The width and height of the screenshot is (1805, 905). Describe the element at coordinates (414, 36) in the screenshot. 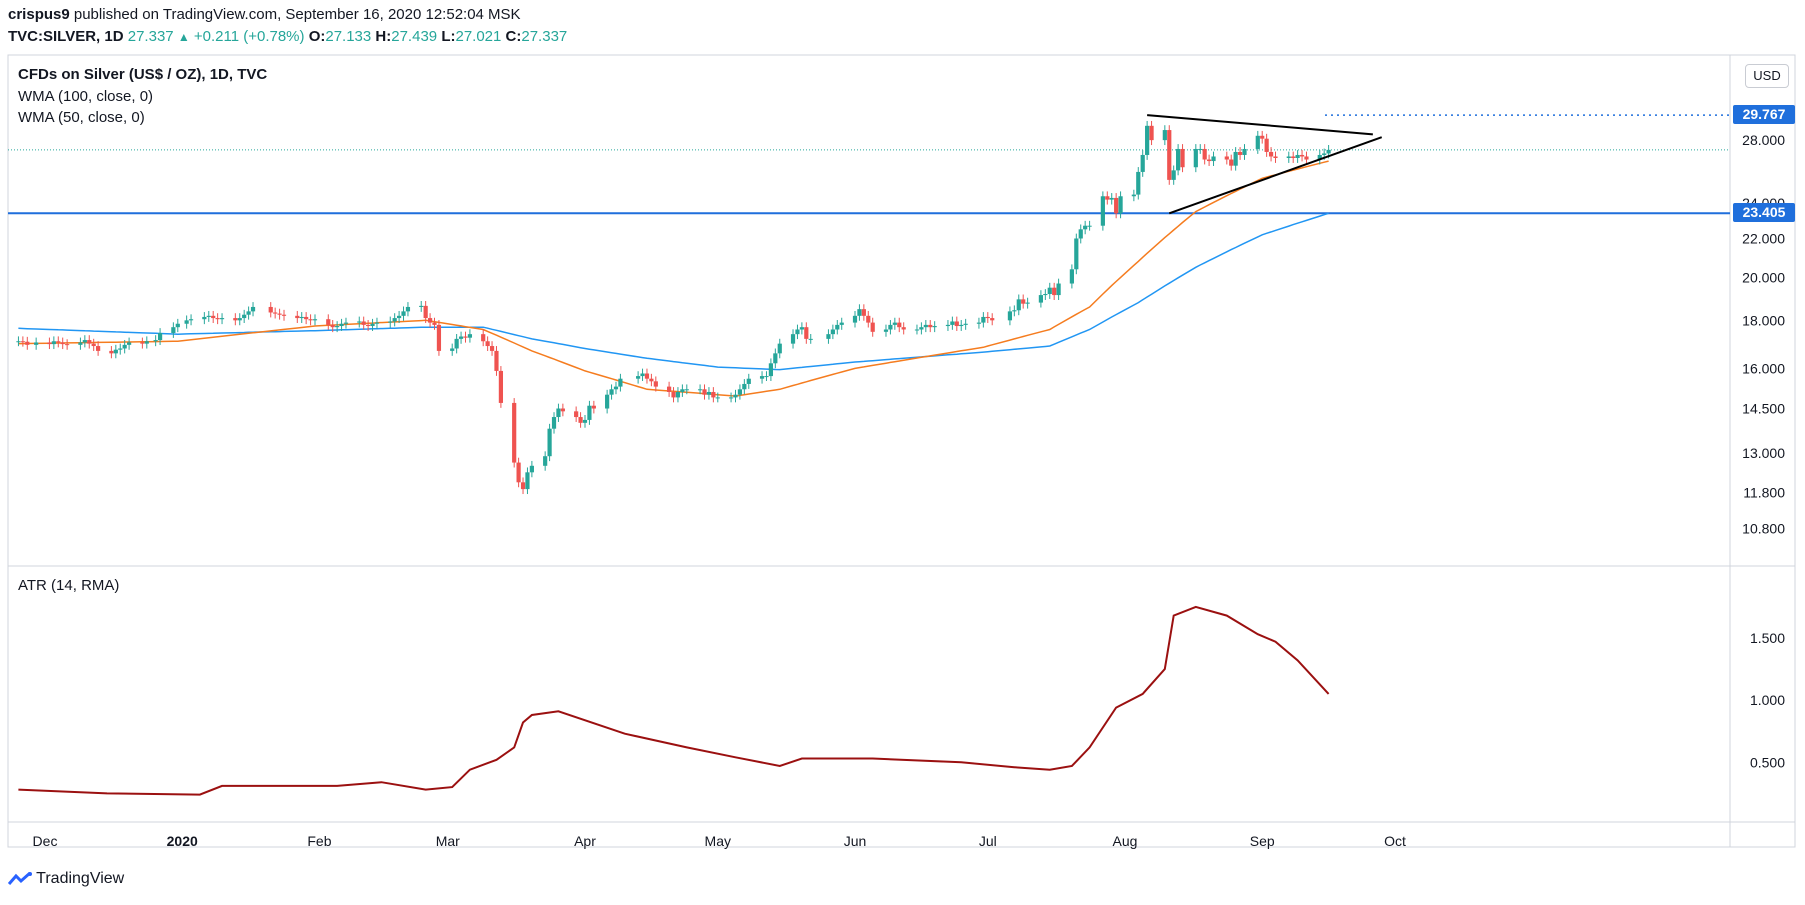

I see `high-value: 27.439` at that location.